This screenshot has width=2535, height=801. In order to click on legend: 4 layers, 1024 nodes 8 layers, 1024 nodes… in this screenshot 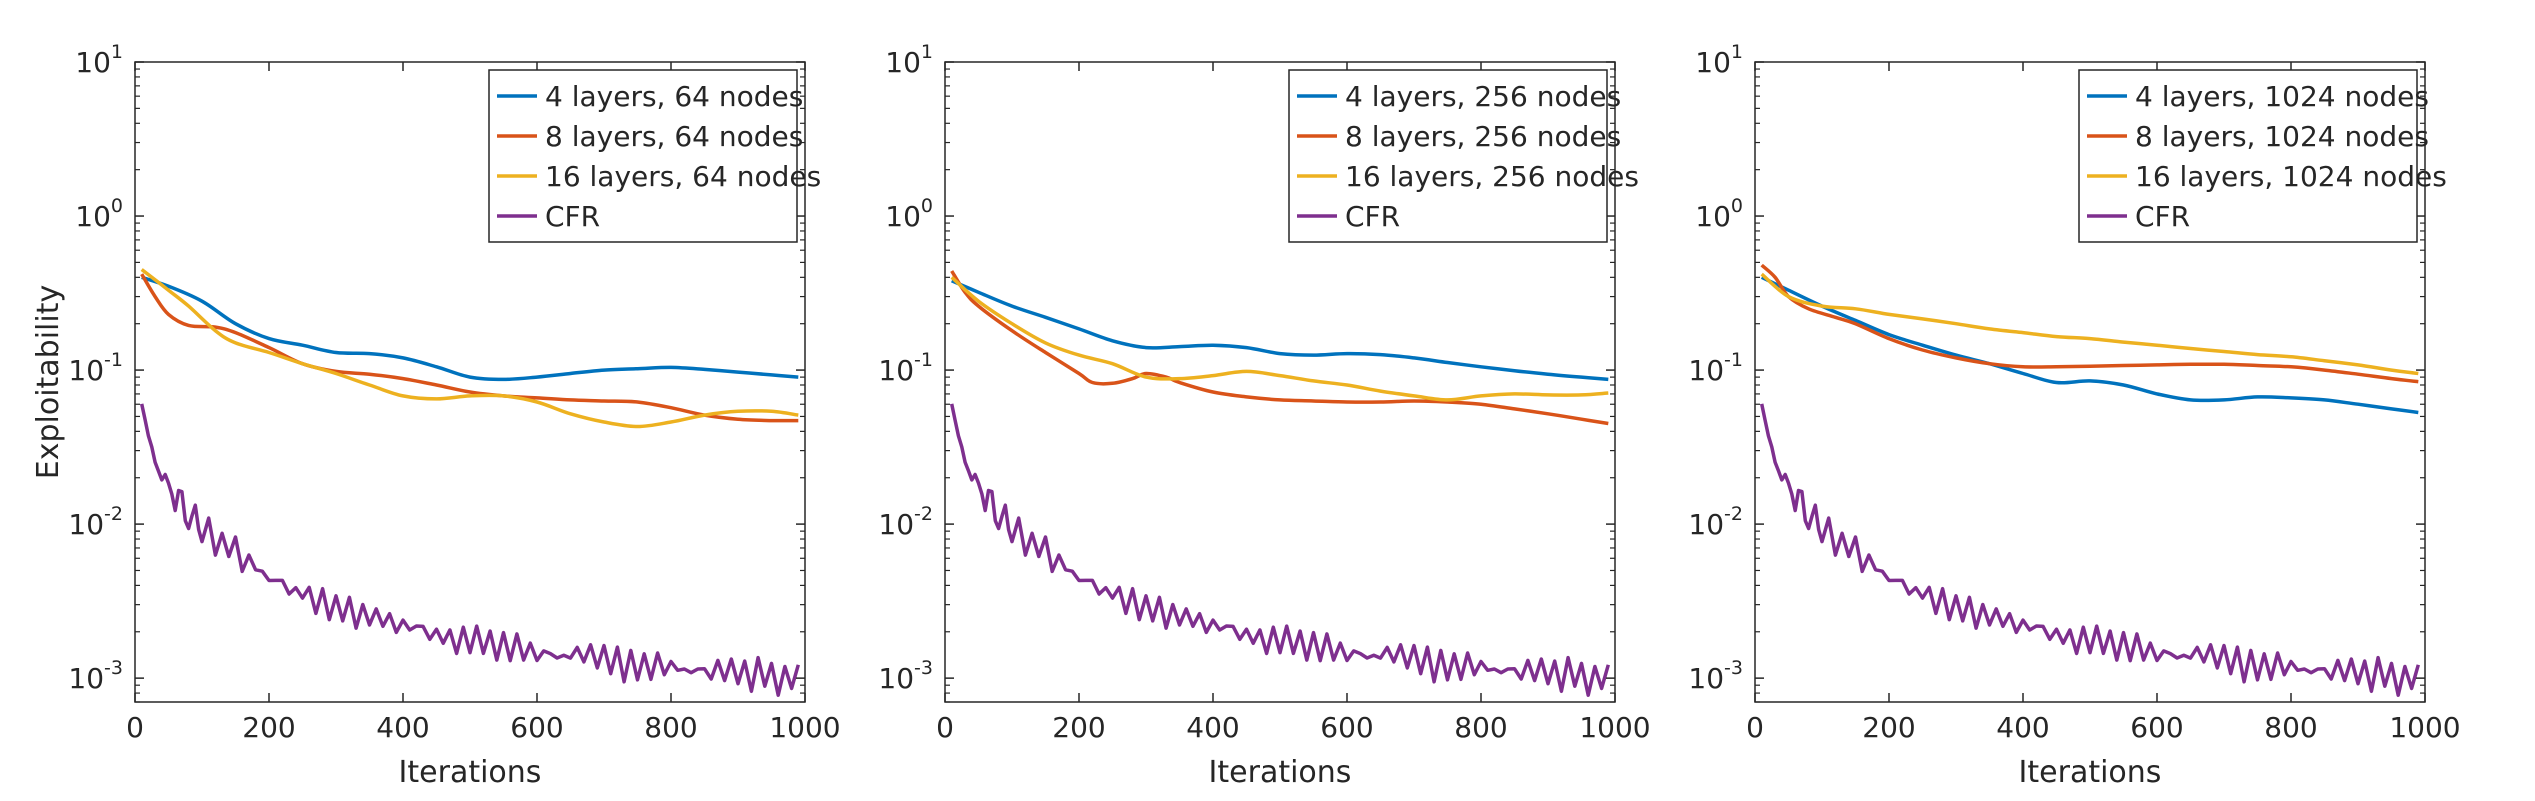, I will do `click(2262, 156)`.